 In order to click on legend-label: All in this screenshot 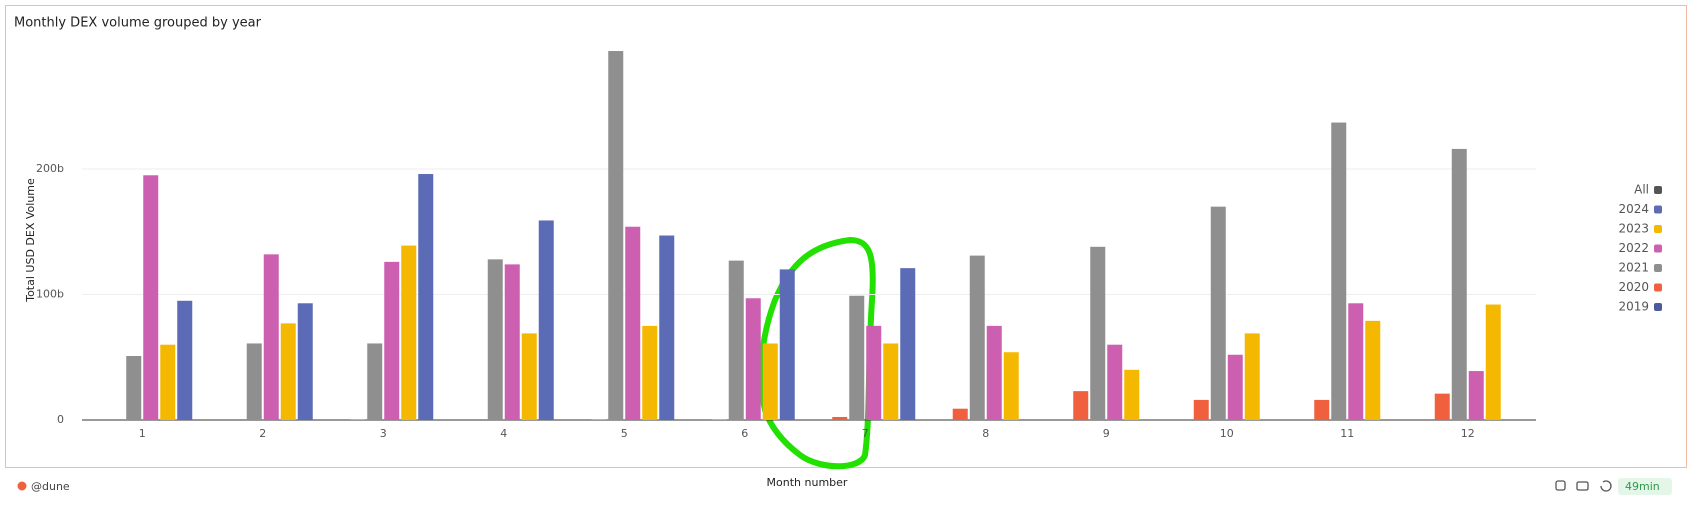, I will do `click(1641, 190)`.